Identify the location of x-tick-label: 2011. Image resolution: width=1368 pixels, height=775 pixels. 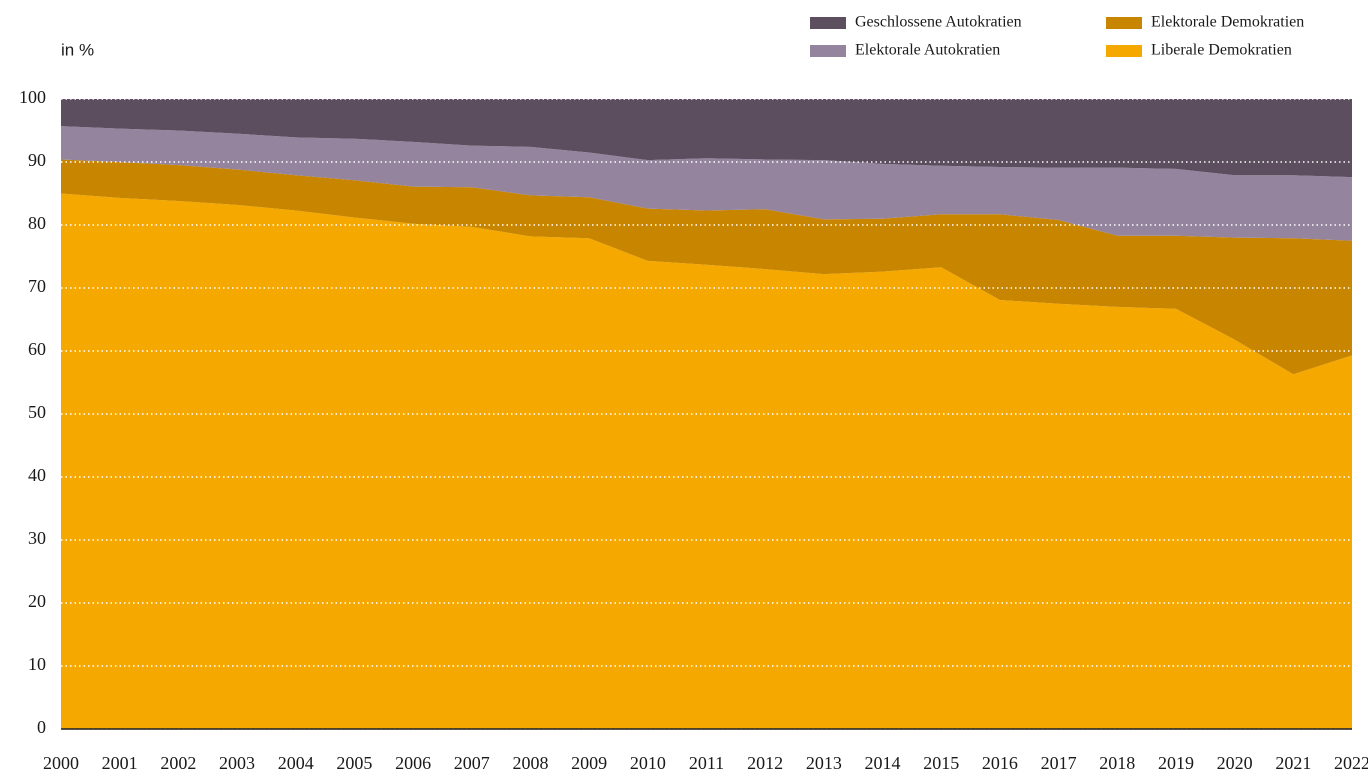
(706, 763).